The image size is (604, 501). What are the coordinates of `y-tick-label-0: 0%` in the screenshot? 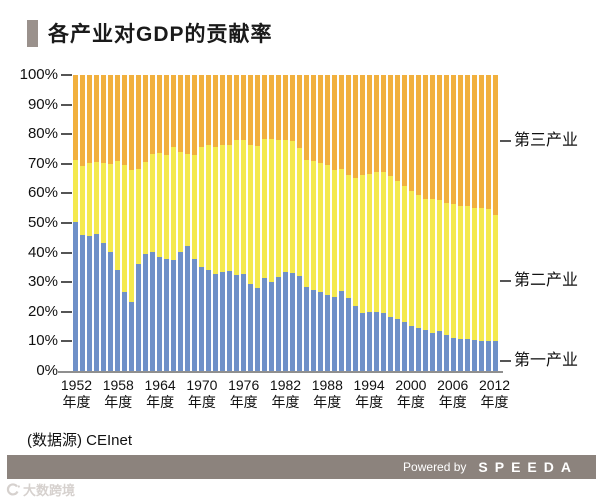 It's located at (47, 370).